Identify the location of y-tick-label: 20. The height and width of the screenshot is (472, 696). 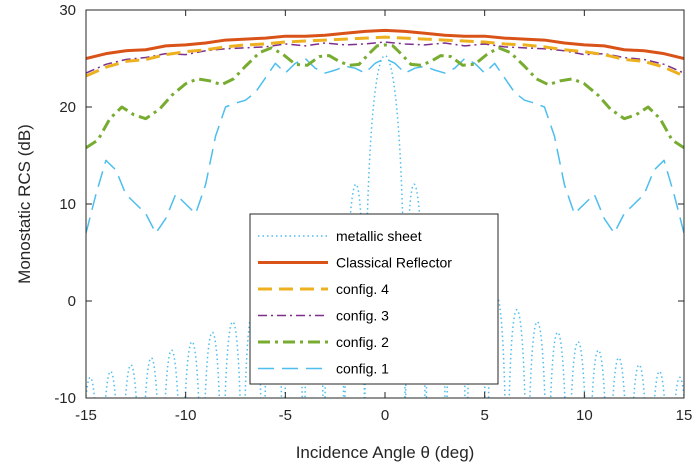
(67, 107).